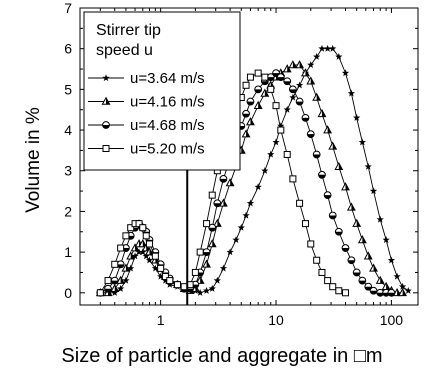  I want to click on legend-label: u=4.68 m/s, so click(167, 125).